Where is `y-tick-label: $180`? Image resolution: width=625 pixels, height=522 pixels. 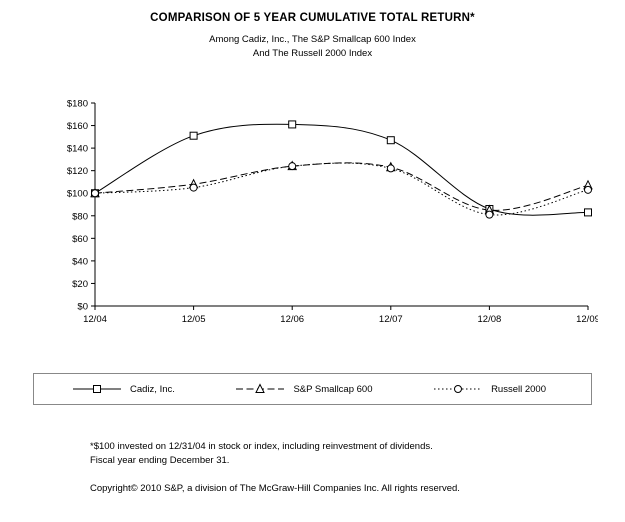
y-tick-label: $180 is located at coordinates (77, 104).